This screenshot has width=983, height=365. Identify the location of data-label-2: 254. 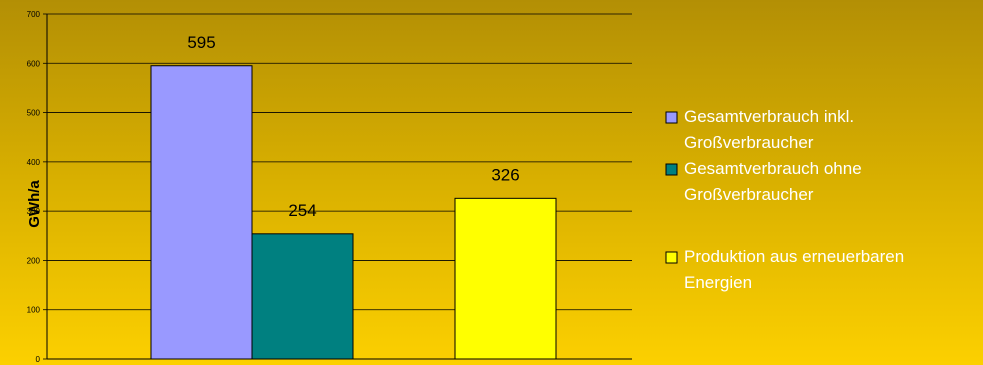
(302, 210).